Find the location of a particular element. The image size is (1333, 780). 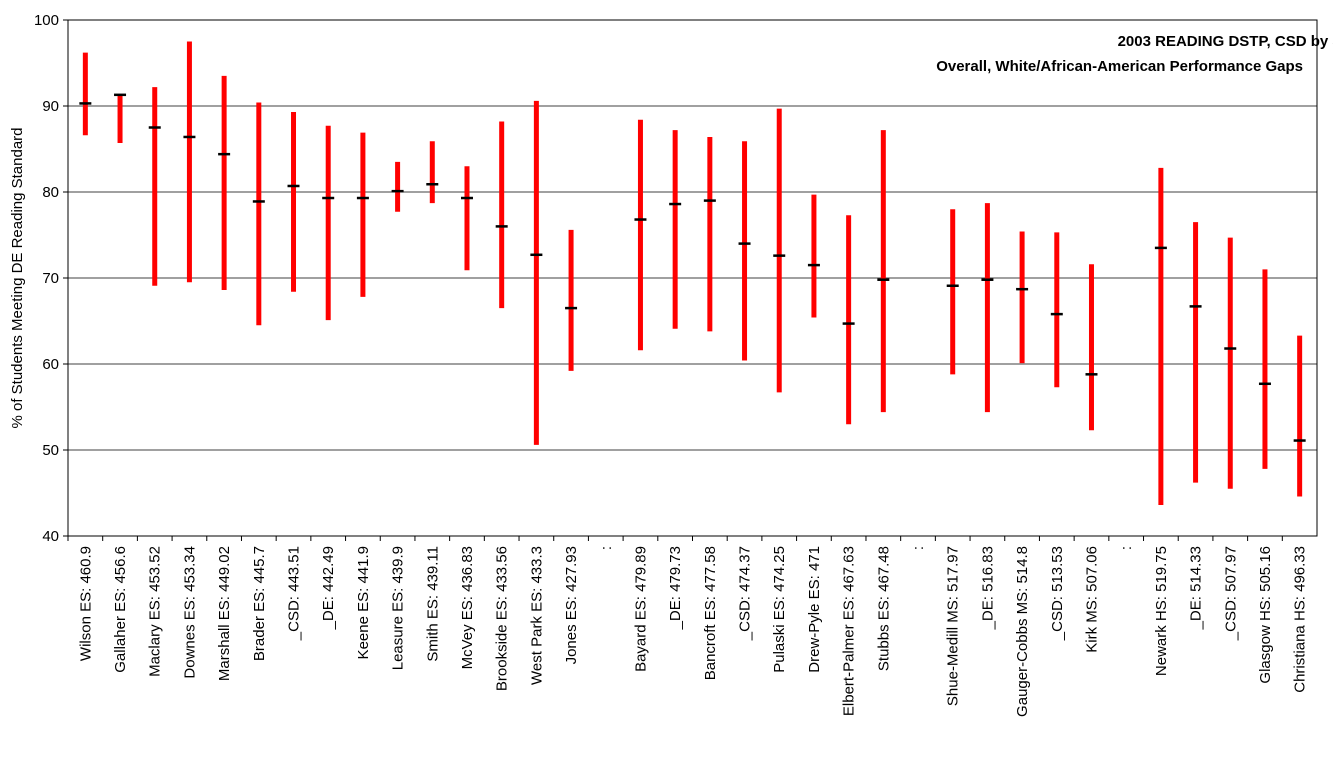

x-tick-label: Brader ES: 445.7 is located at coordinates (259, 603).